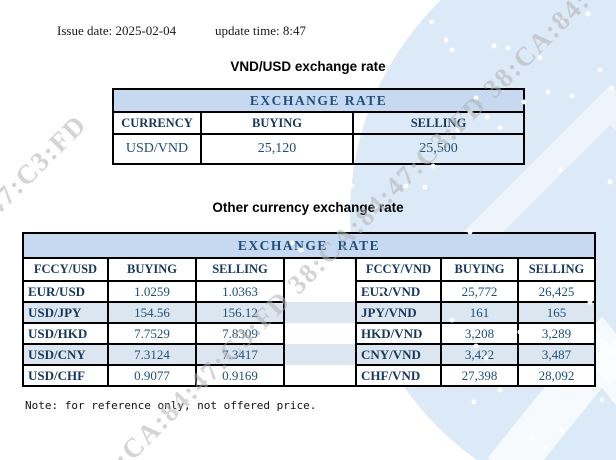  Describe the element at coordinates (479, 333) in the screenshot. I see `buying-rate: 3,208` at that location.